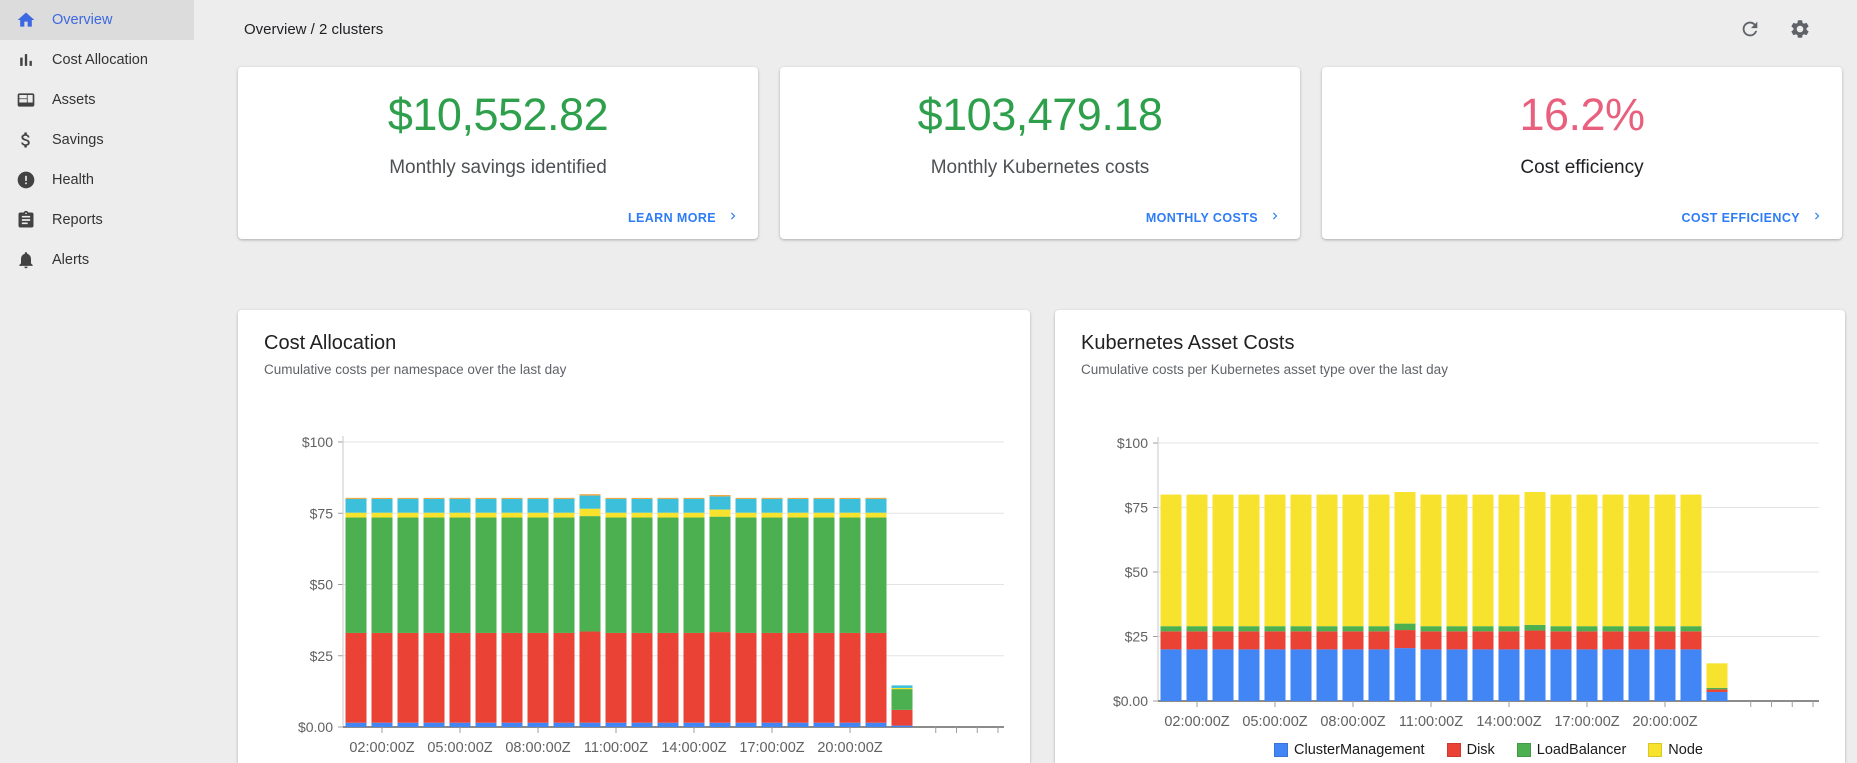 Image resolution: width=1857 pixels, height=763 pixels. What do you see at coordinates (97, 100) in the screenshot?
I see `sidebar-item-assets: Assets` at bounding box center [97, 100].